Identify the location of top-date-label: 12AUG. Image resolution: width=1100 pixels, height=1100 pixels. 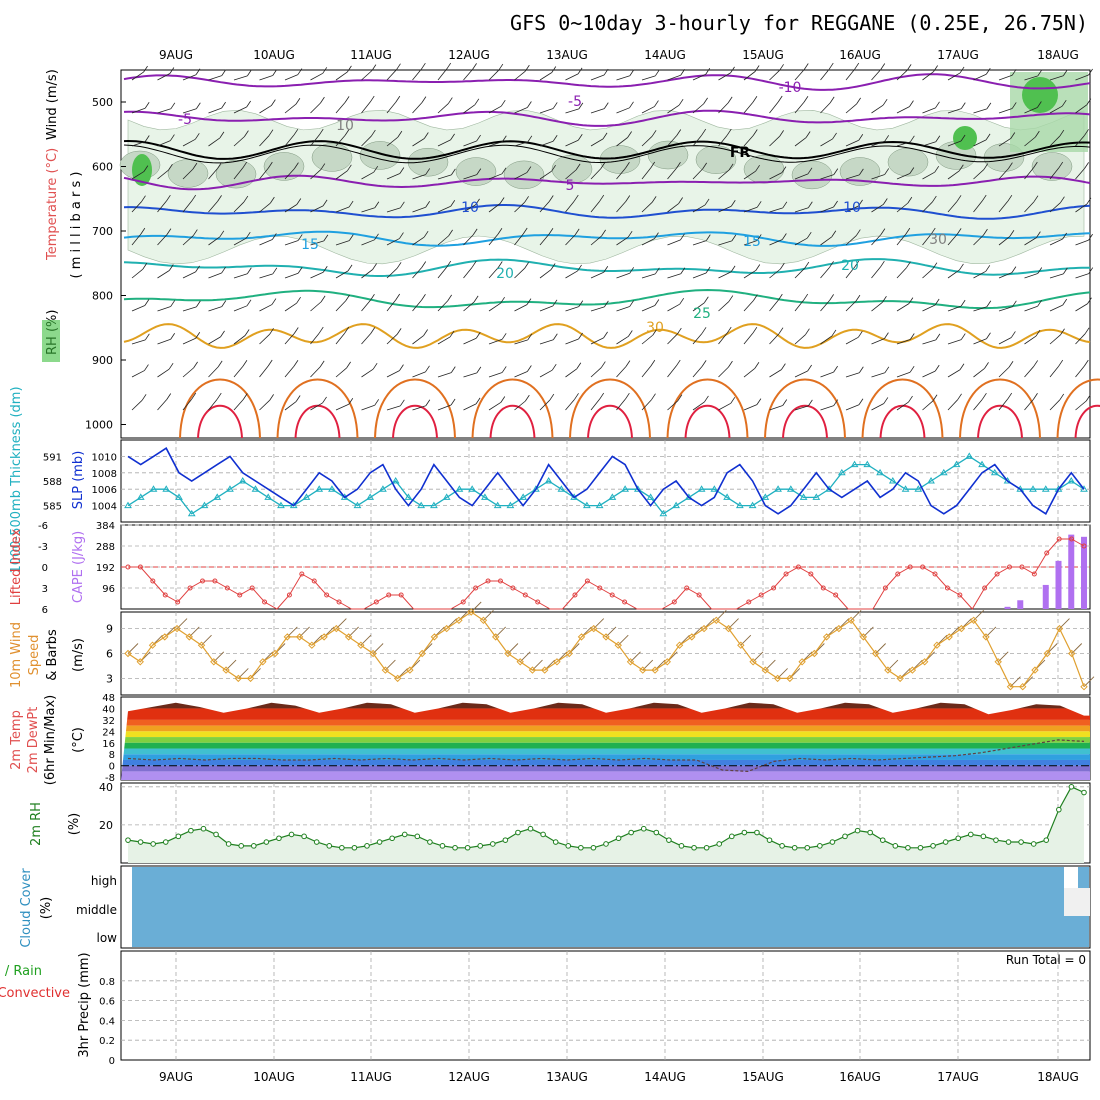
(469, 55).